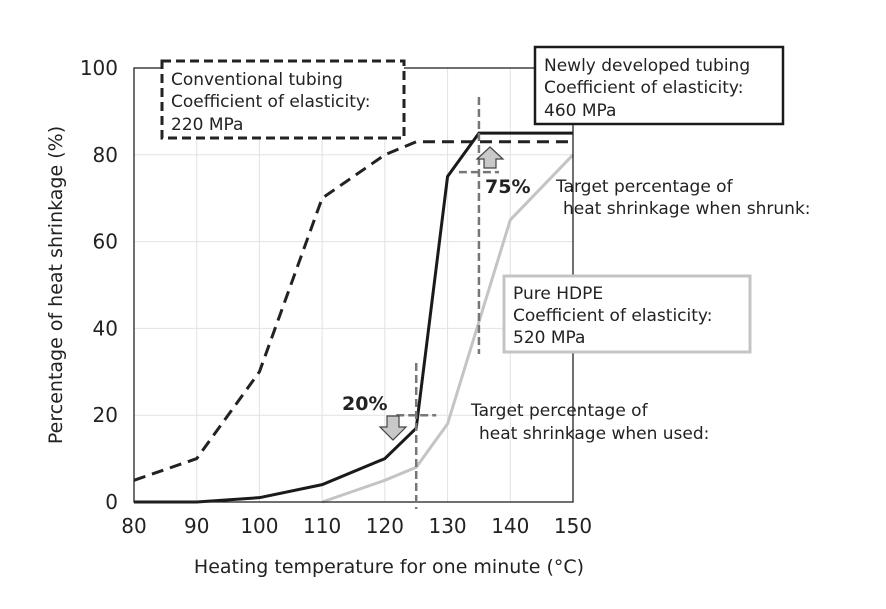 Image resolution: width=886 pixels, height=609 pixels. Describe the element at coordinates (364, 404) in the screenshot. I see `target-used-value: 20%` at that location.